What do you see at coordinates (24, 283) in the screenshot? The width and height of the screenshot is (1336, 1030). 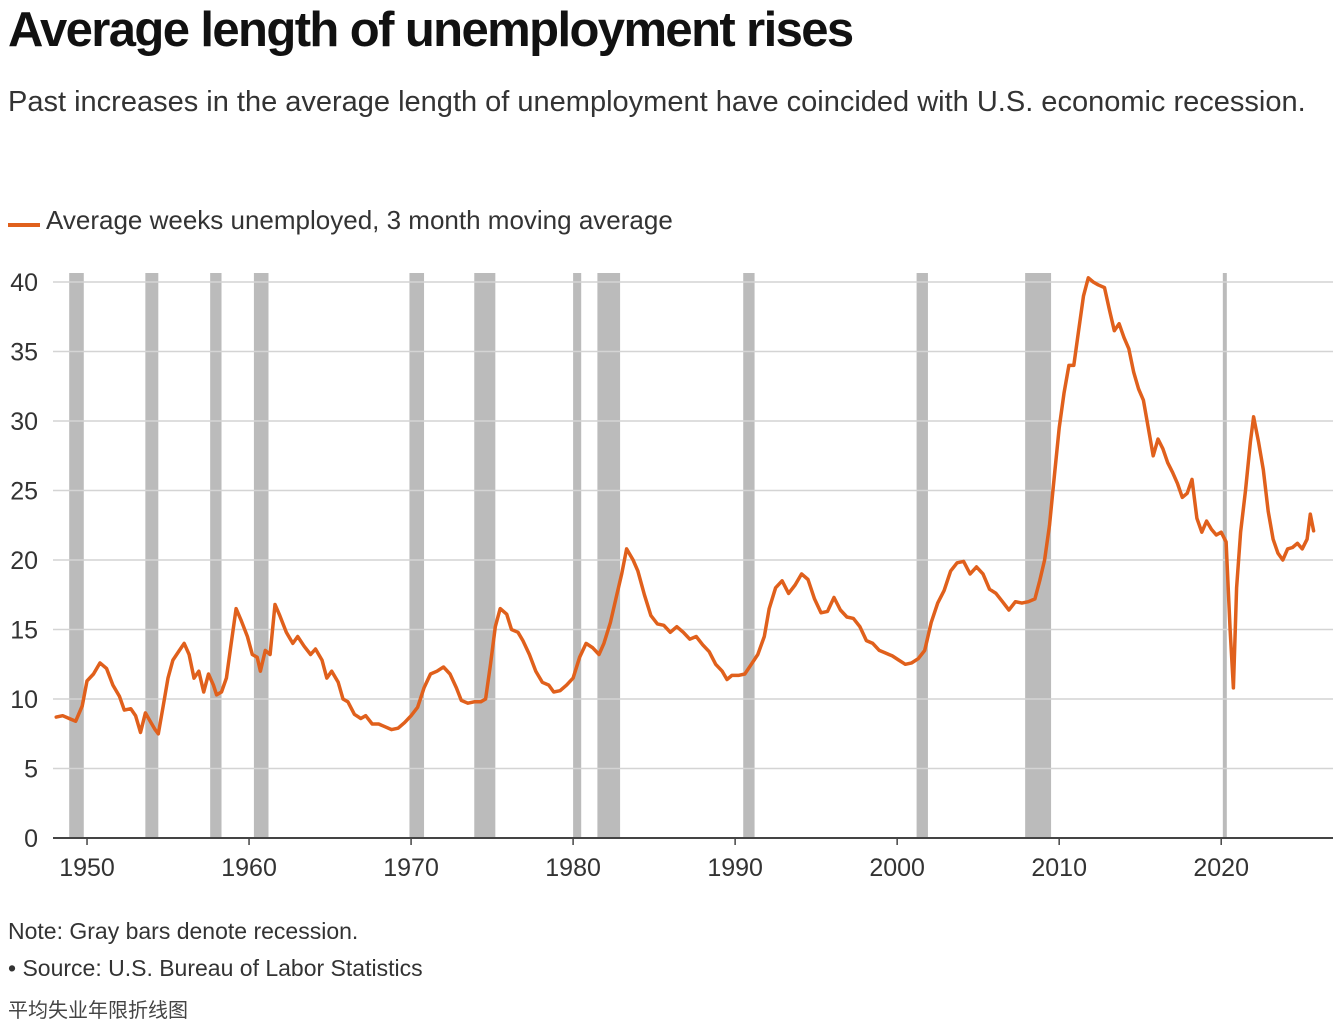 I see `y-tick-label: 40` at bounding box center [24, 283].